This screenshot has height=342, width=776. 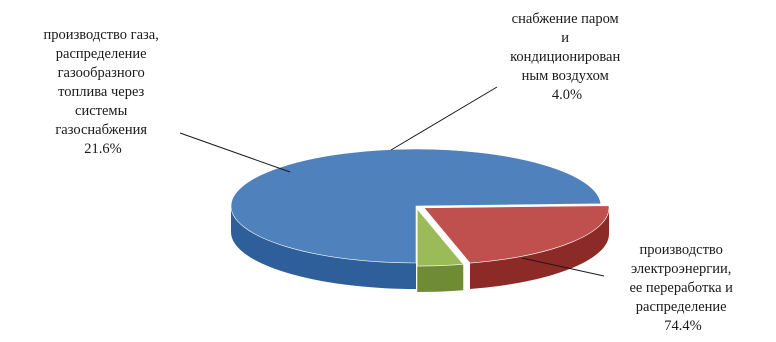 What do you see at coordinates (516, 234) in the screenshot?
I see `slice-gas` at bounding box center [516, 234].